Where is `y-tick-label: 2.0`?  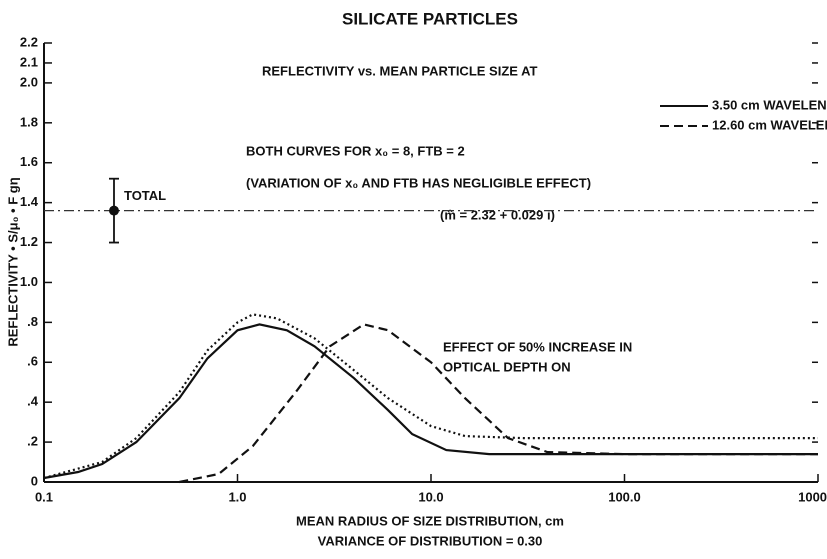 y-tick-label: 2.0 is located at coordinates (29, 81).